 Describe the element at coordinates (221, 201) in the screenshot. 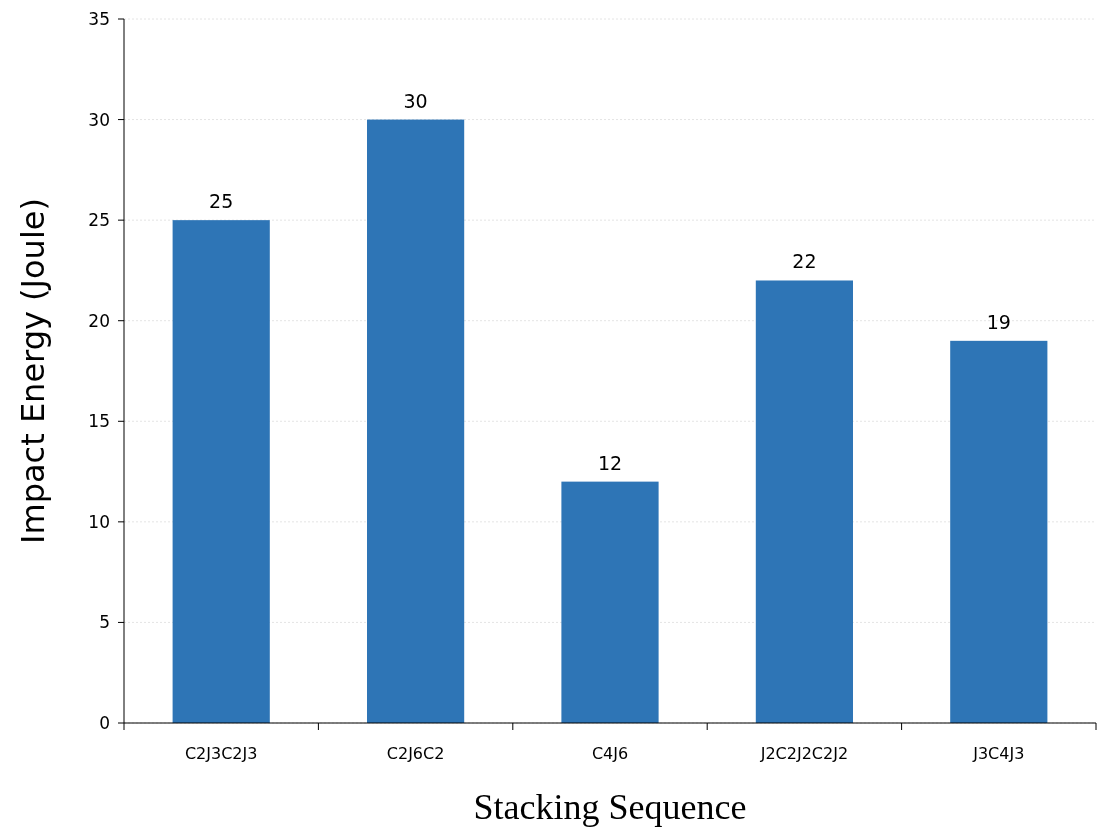

I see `data-label: 25` at that location.